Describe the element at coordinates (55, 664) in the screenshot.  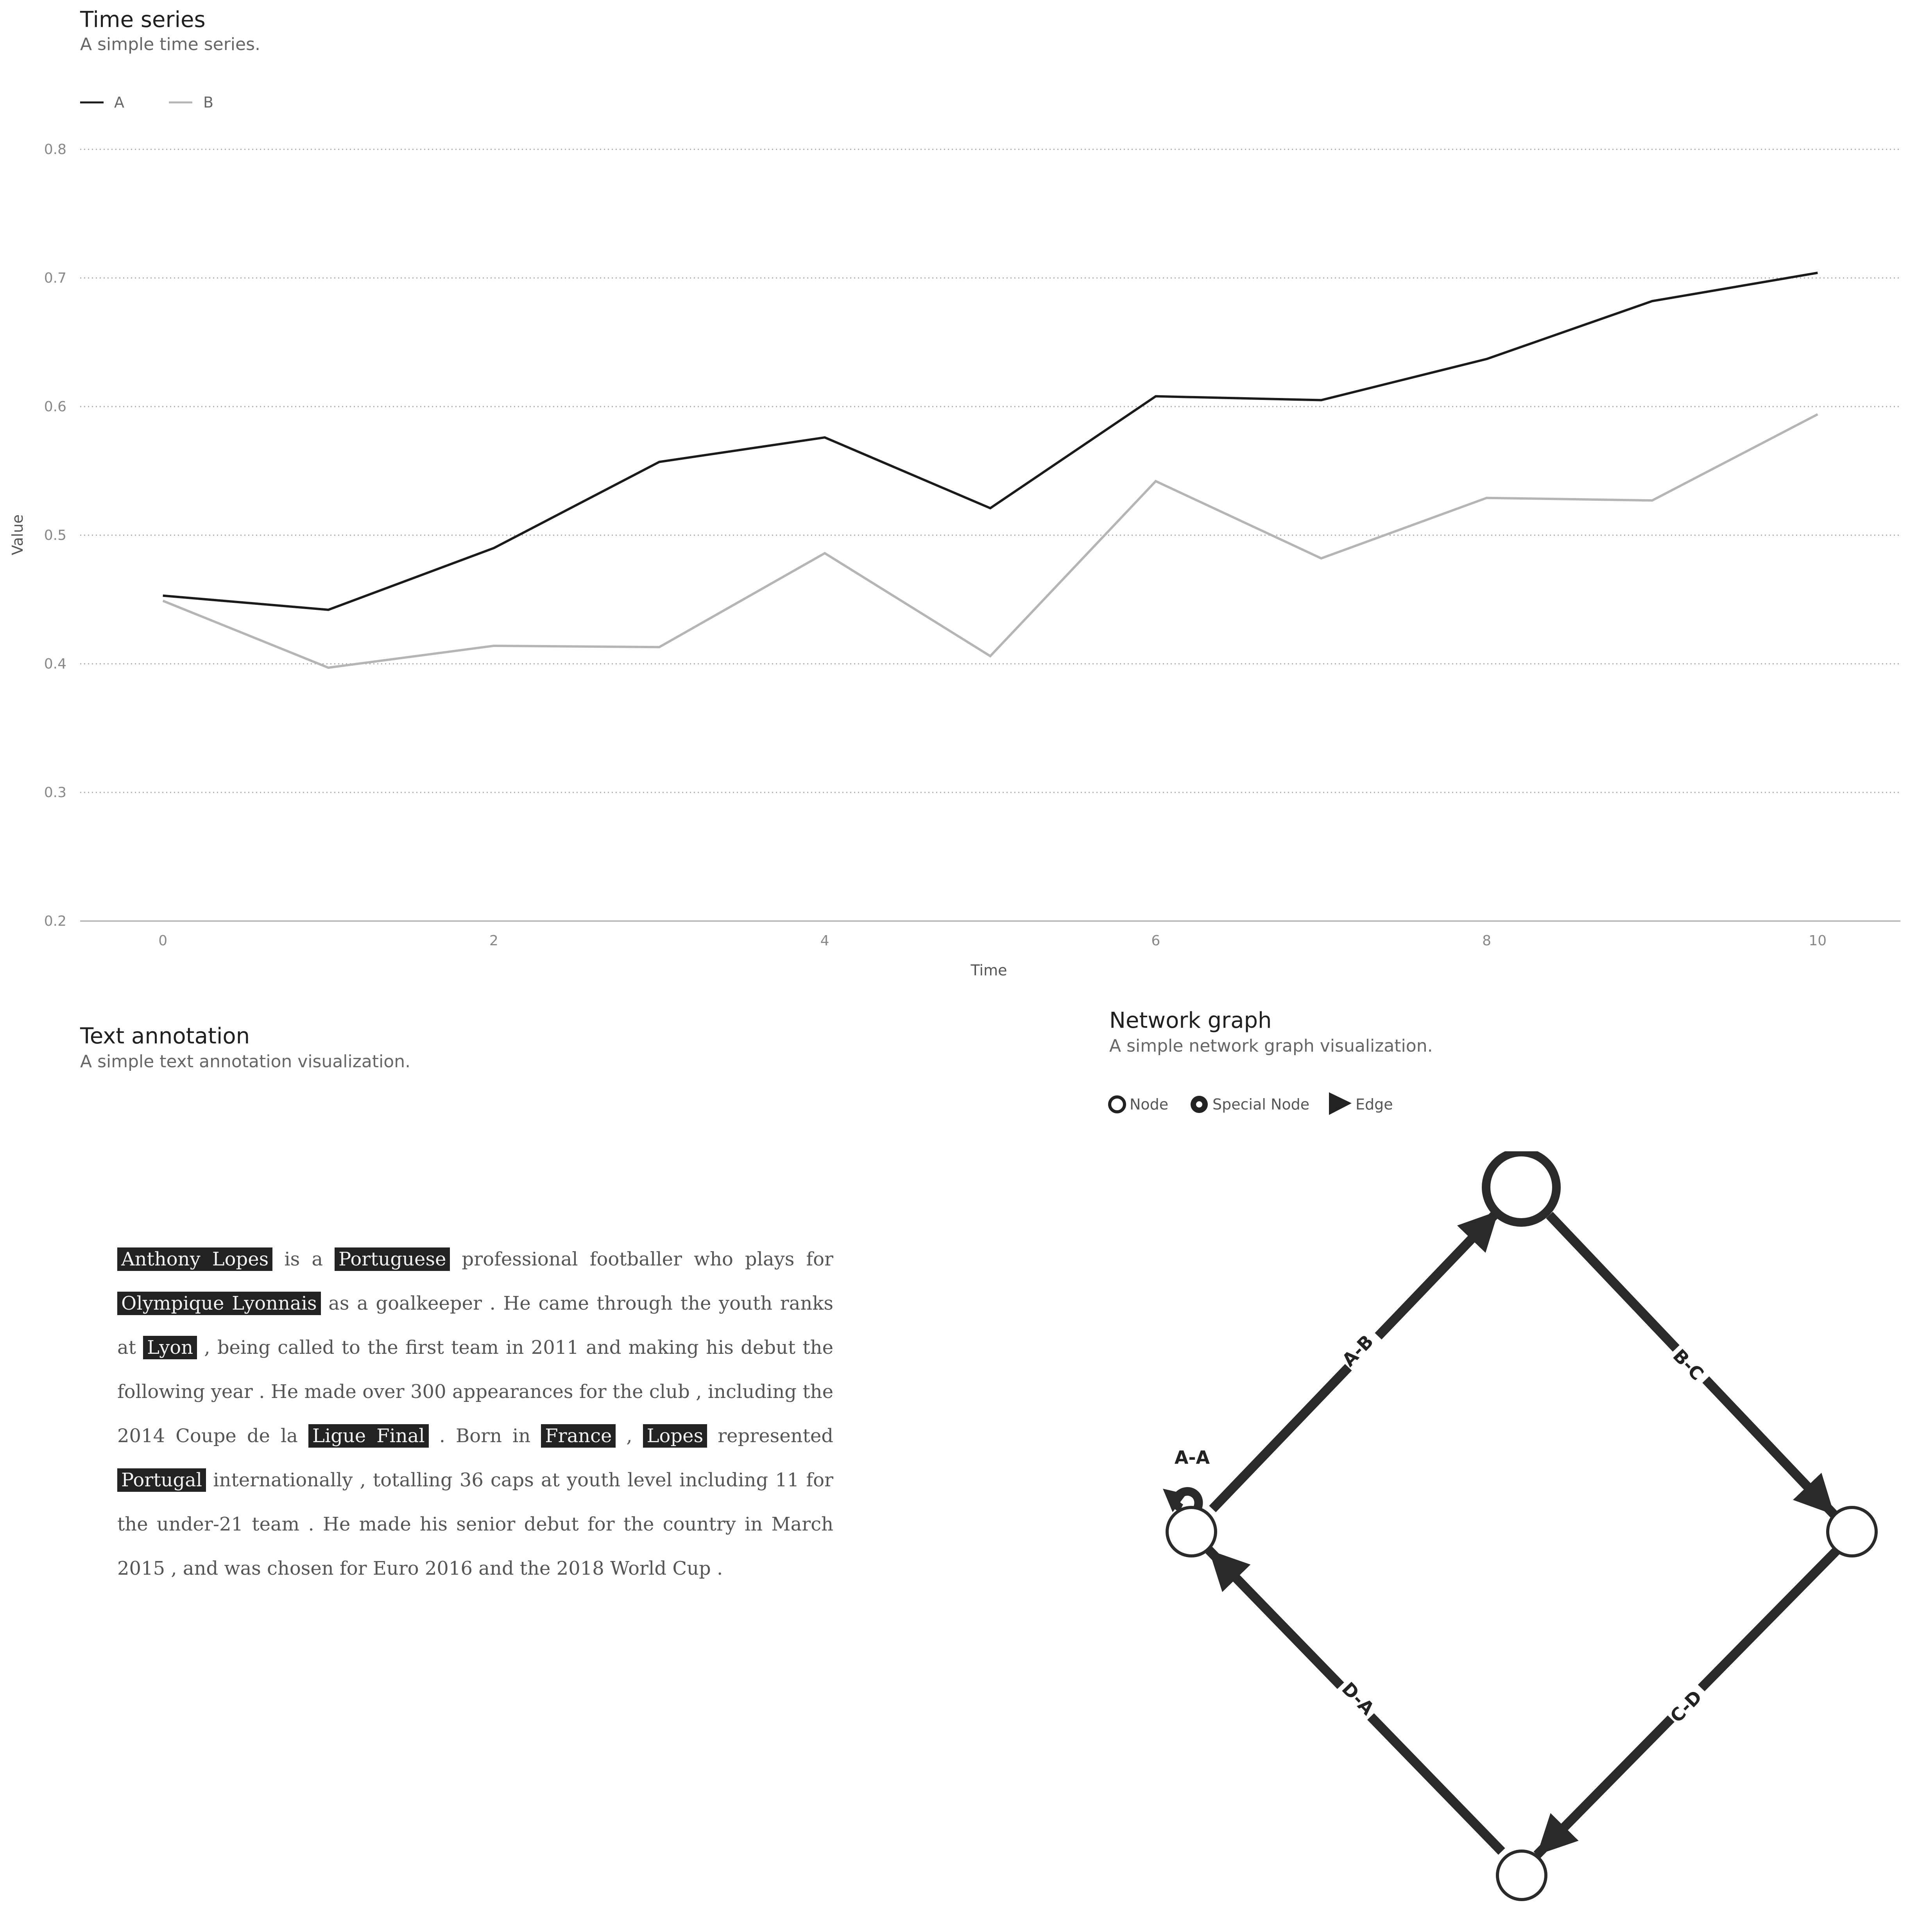
I see `y-tick-label: 0.4` at that location.